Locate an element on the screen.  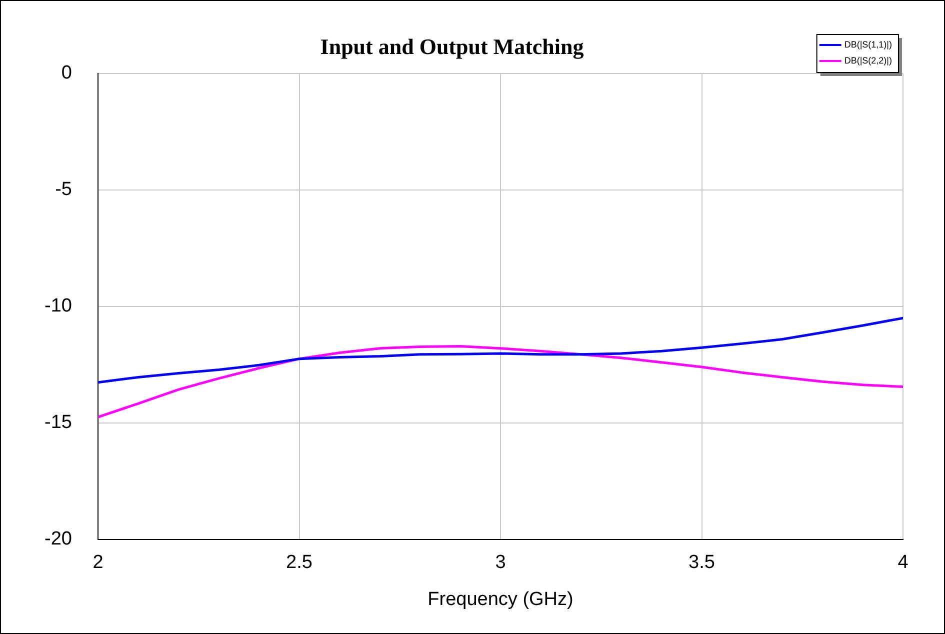
x-tick-label: 2 is located at coordinates (98, 563).